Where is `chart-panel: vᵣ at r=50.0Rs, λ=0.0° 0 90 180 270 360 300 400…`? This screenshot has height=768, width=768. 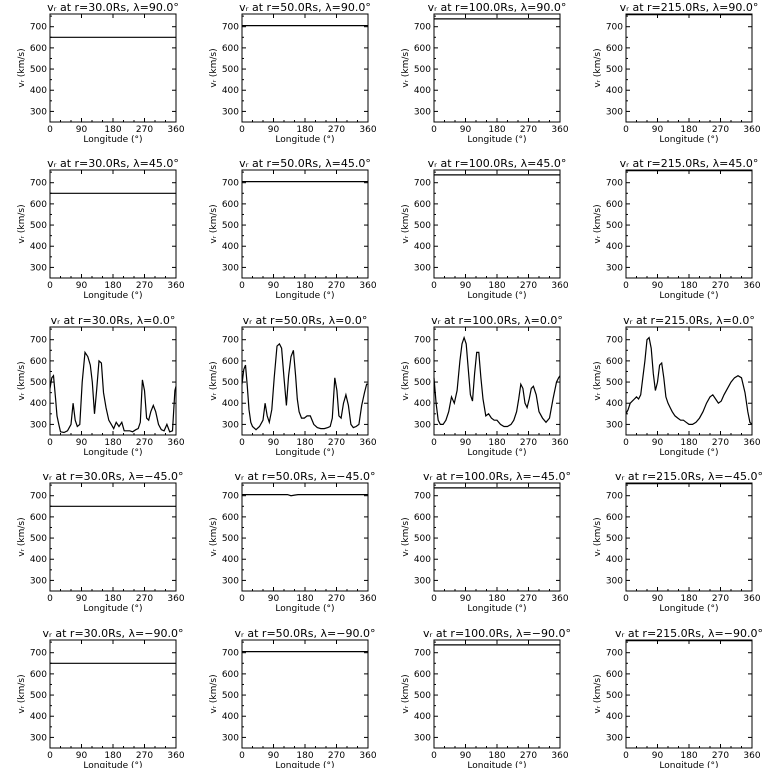 chart-panel: vᵣ at r=50.0Rs, λ=0.0° 0 90 180 270 360 300 400… is located at coordinates (293, 386).